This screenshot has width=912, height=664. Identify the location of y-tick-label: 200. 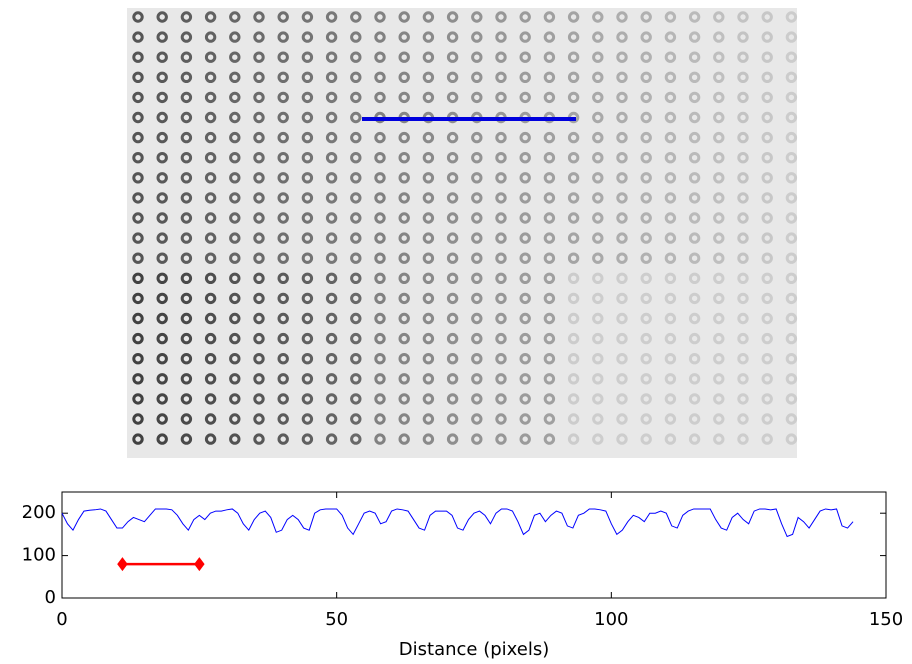
(39, 512).